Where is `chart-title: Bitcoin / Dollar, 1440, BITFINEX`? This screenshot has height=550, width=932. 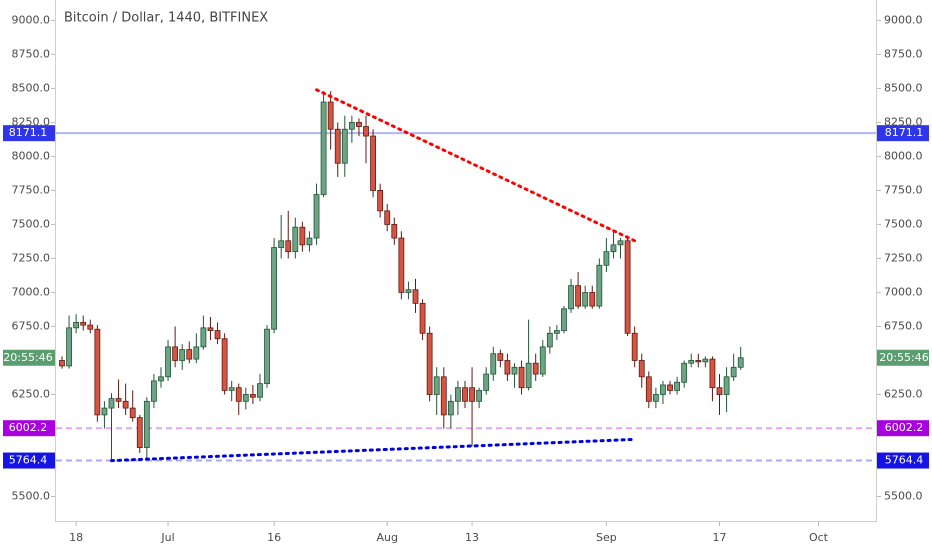
chart-title: Bitcoin / Dollar, 1440, BITFINEX is located at coordinates (166, 18).